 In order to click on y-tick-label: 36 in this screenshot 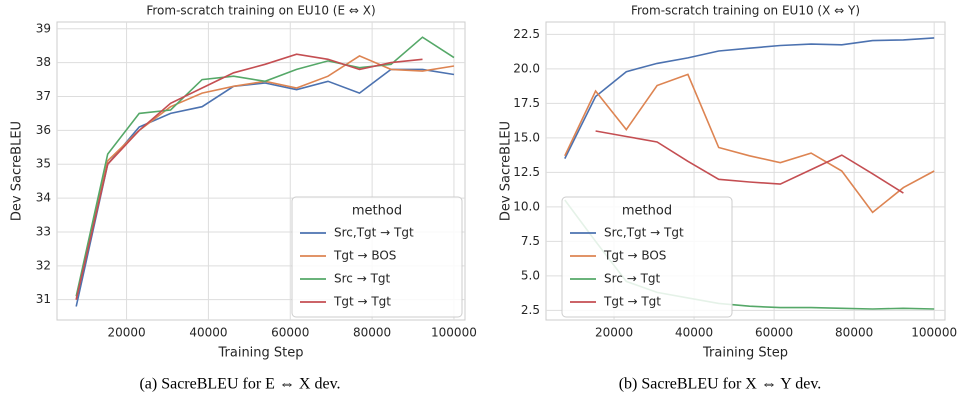, I will do `click(43, 130)`.